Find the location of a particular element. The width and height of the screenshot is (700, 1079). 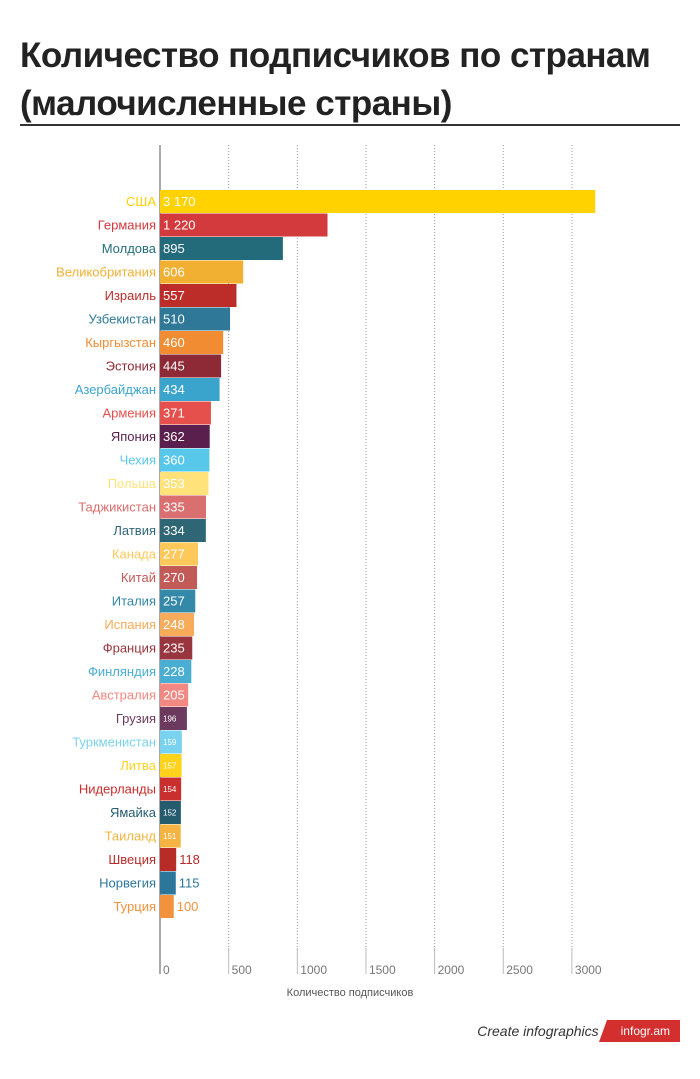

value-label: 248 is located at coordinates (174, 624).